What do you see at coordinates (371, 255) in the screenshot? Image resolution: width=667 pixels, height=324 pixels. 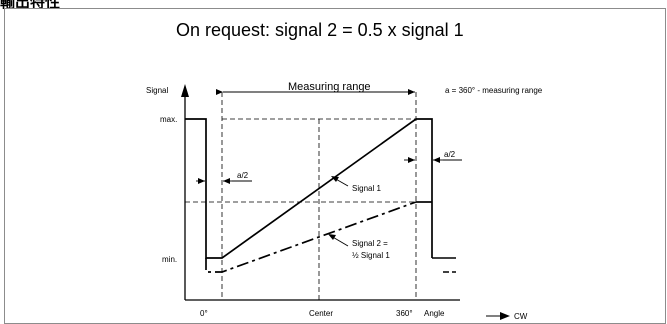 I see `signal-2-label-line2: ½ Signal 1` at bounding box center [371, 255].